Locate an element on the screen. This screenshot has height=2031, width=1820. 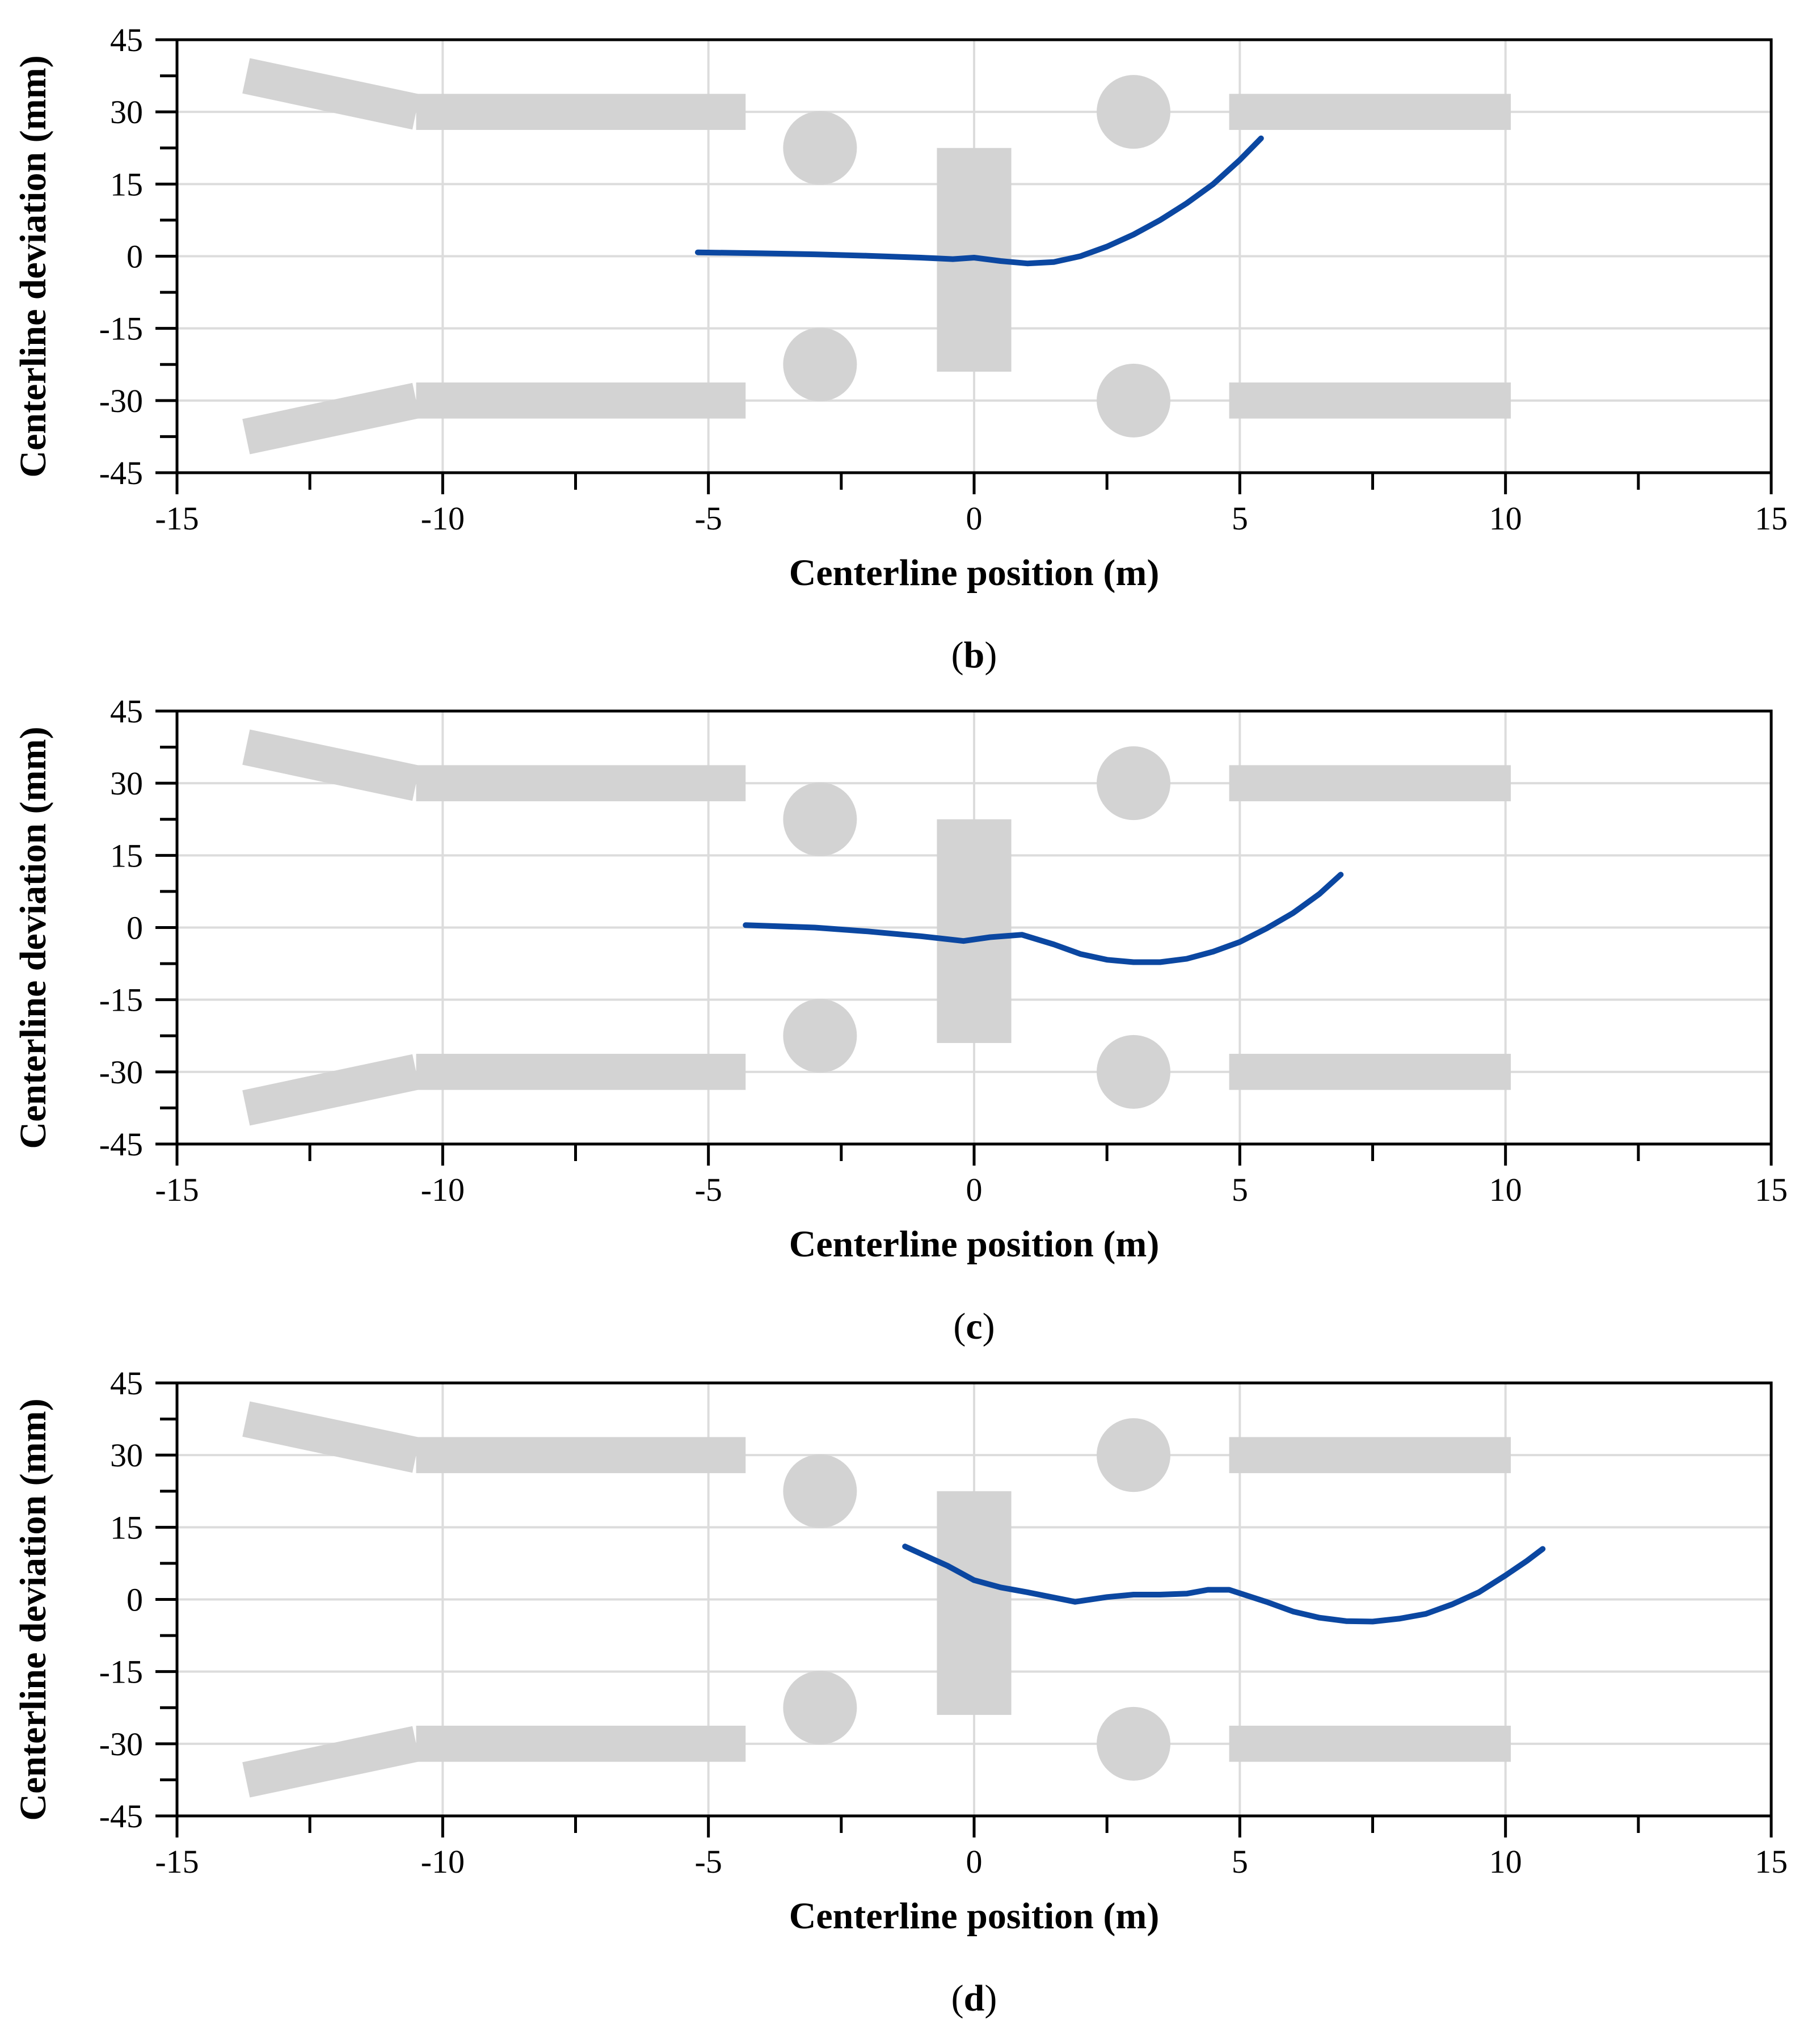
panel-caption: (b) is located at coordinates (974, 655).